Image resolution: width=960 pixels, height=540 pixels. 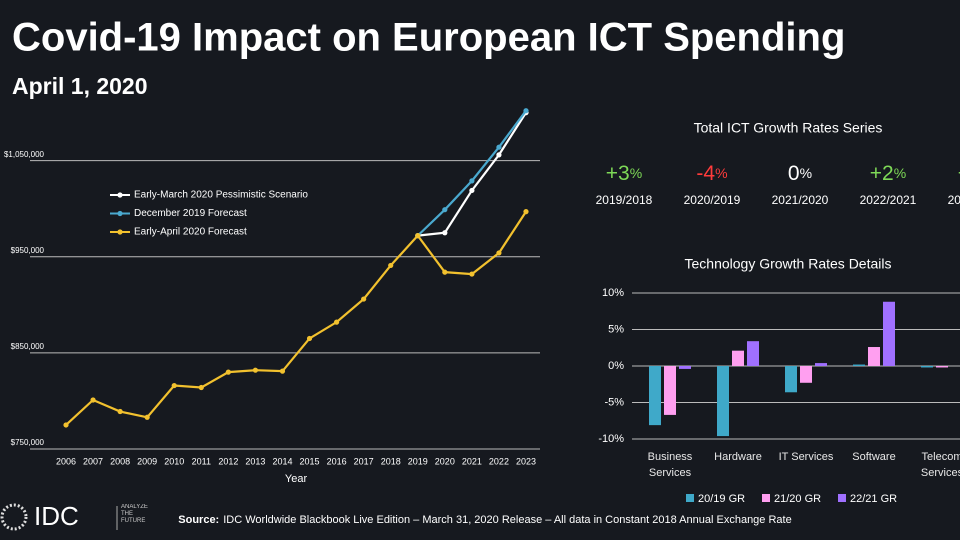 I want to click on x-tick-label: Hardware, so click(x=738, y=457).